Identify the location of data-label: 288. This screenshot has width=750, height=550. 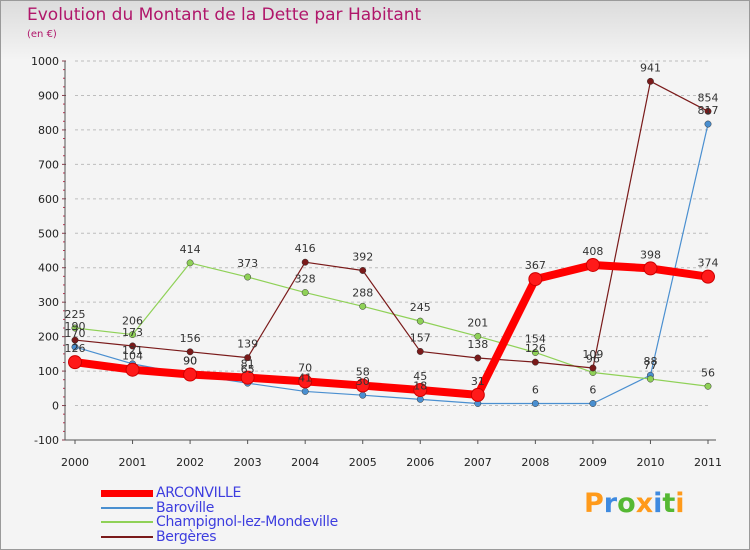
(362, 292).